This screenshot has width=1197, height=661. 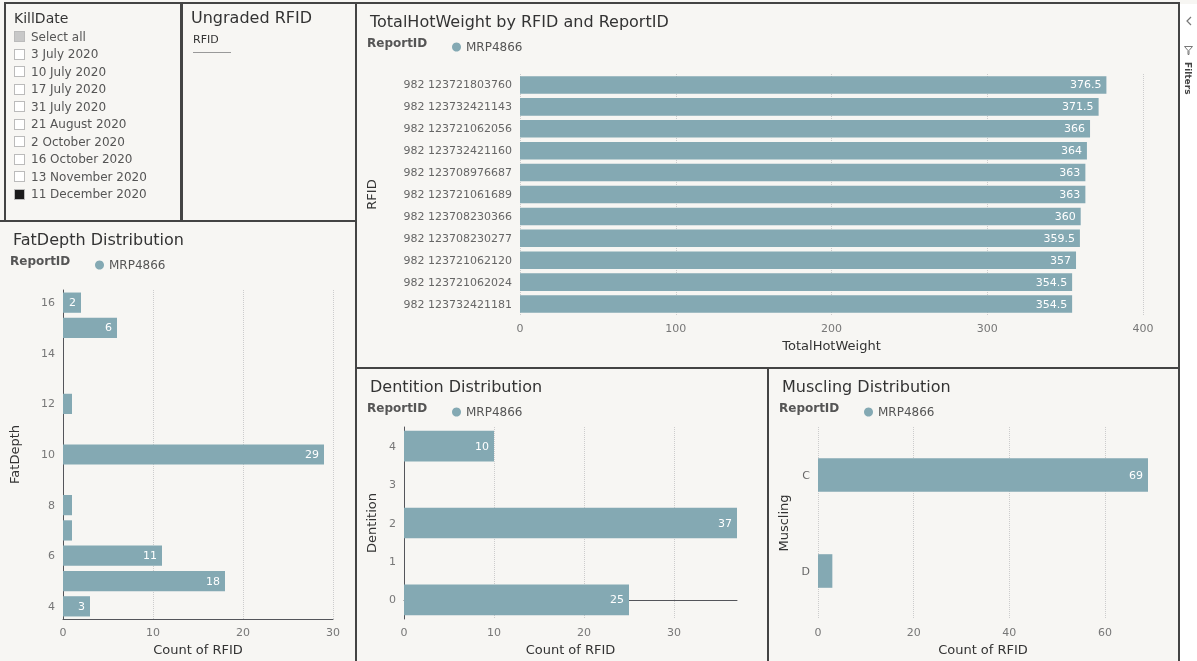 What do you see at coordinates (457, 194) in the screenshot?
I see `y-tick-label: 982 123721061689` at bounding box center [457, 194].